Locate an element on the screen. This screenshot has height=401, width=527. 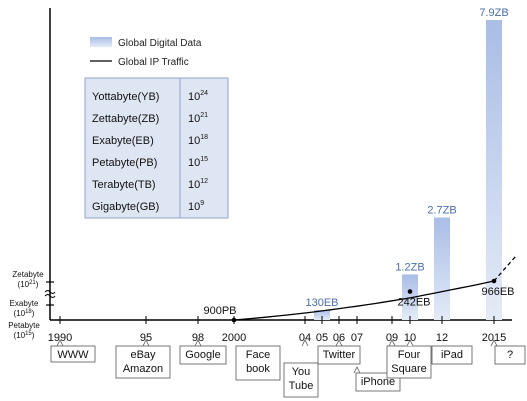
event-label: Twitter is located at coordinates (339, 355).